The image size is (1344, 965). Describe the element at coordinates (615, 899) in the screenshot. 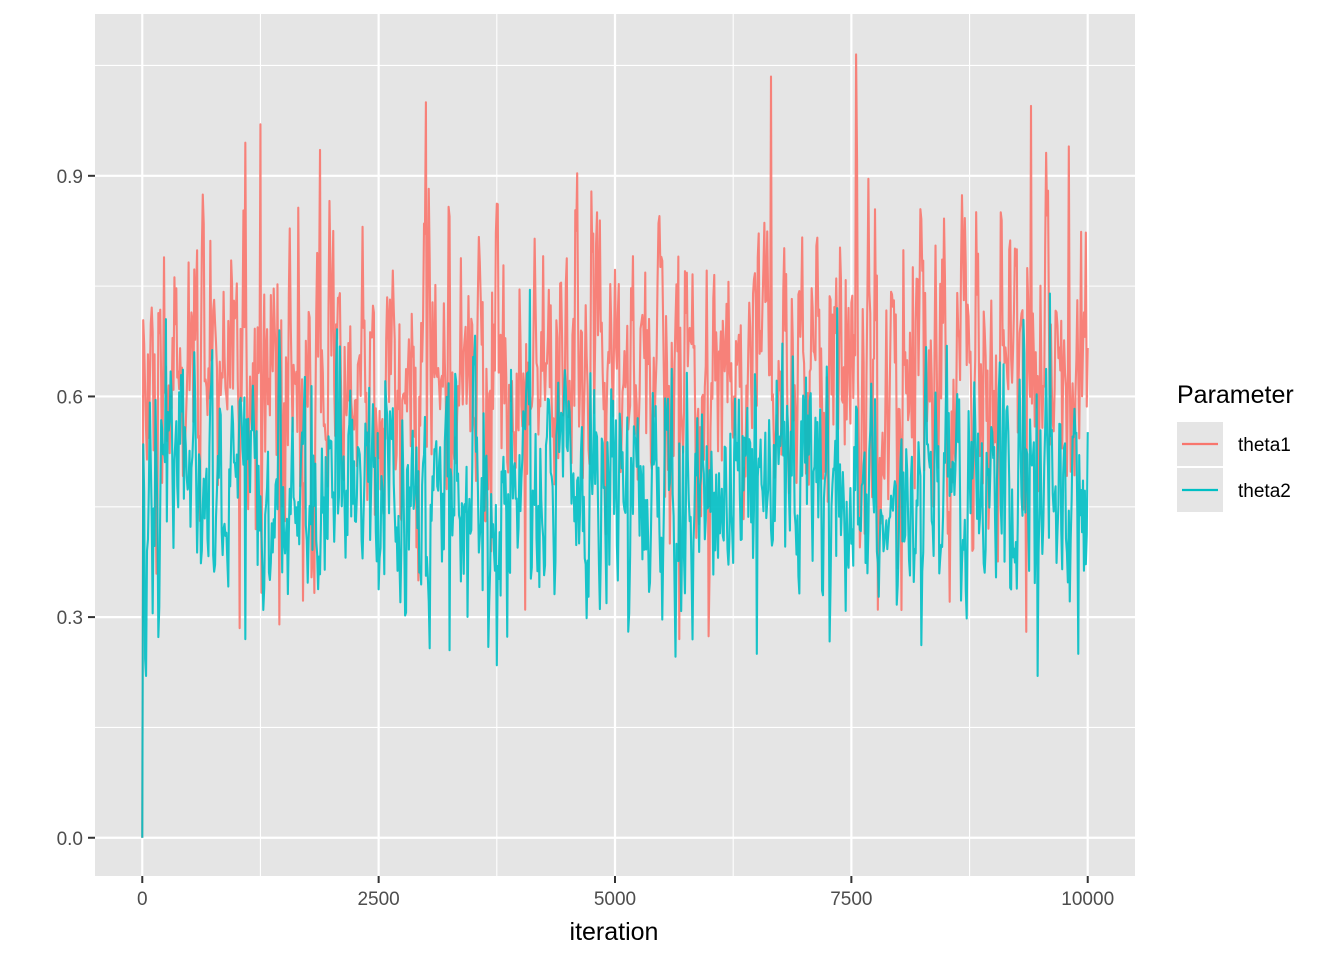

I see `x-tick-label-2: 5000` at that location.